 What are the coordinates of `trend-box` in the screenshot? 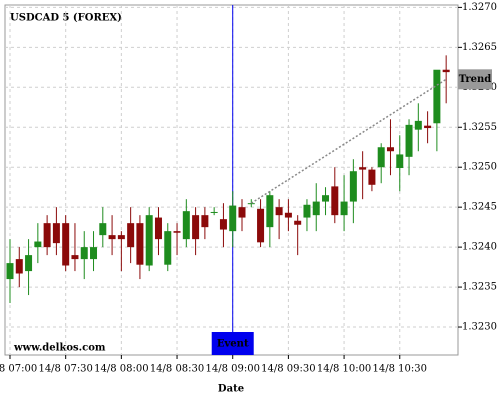 It's located at (475, 79).